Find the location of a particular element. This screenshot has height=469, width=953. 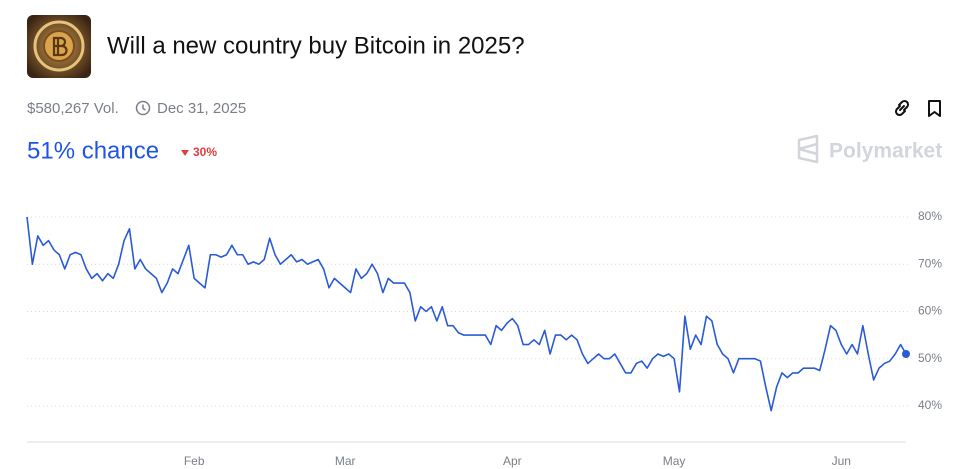

x-tick-label: Mar is located at coordinates (345, 461).